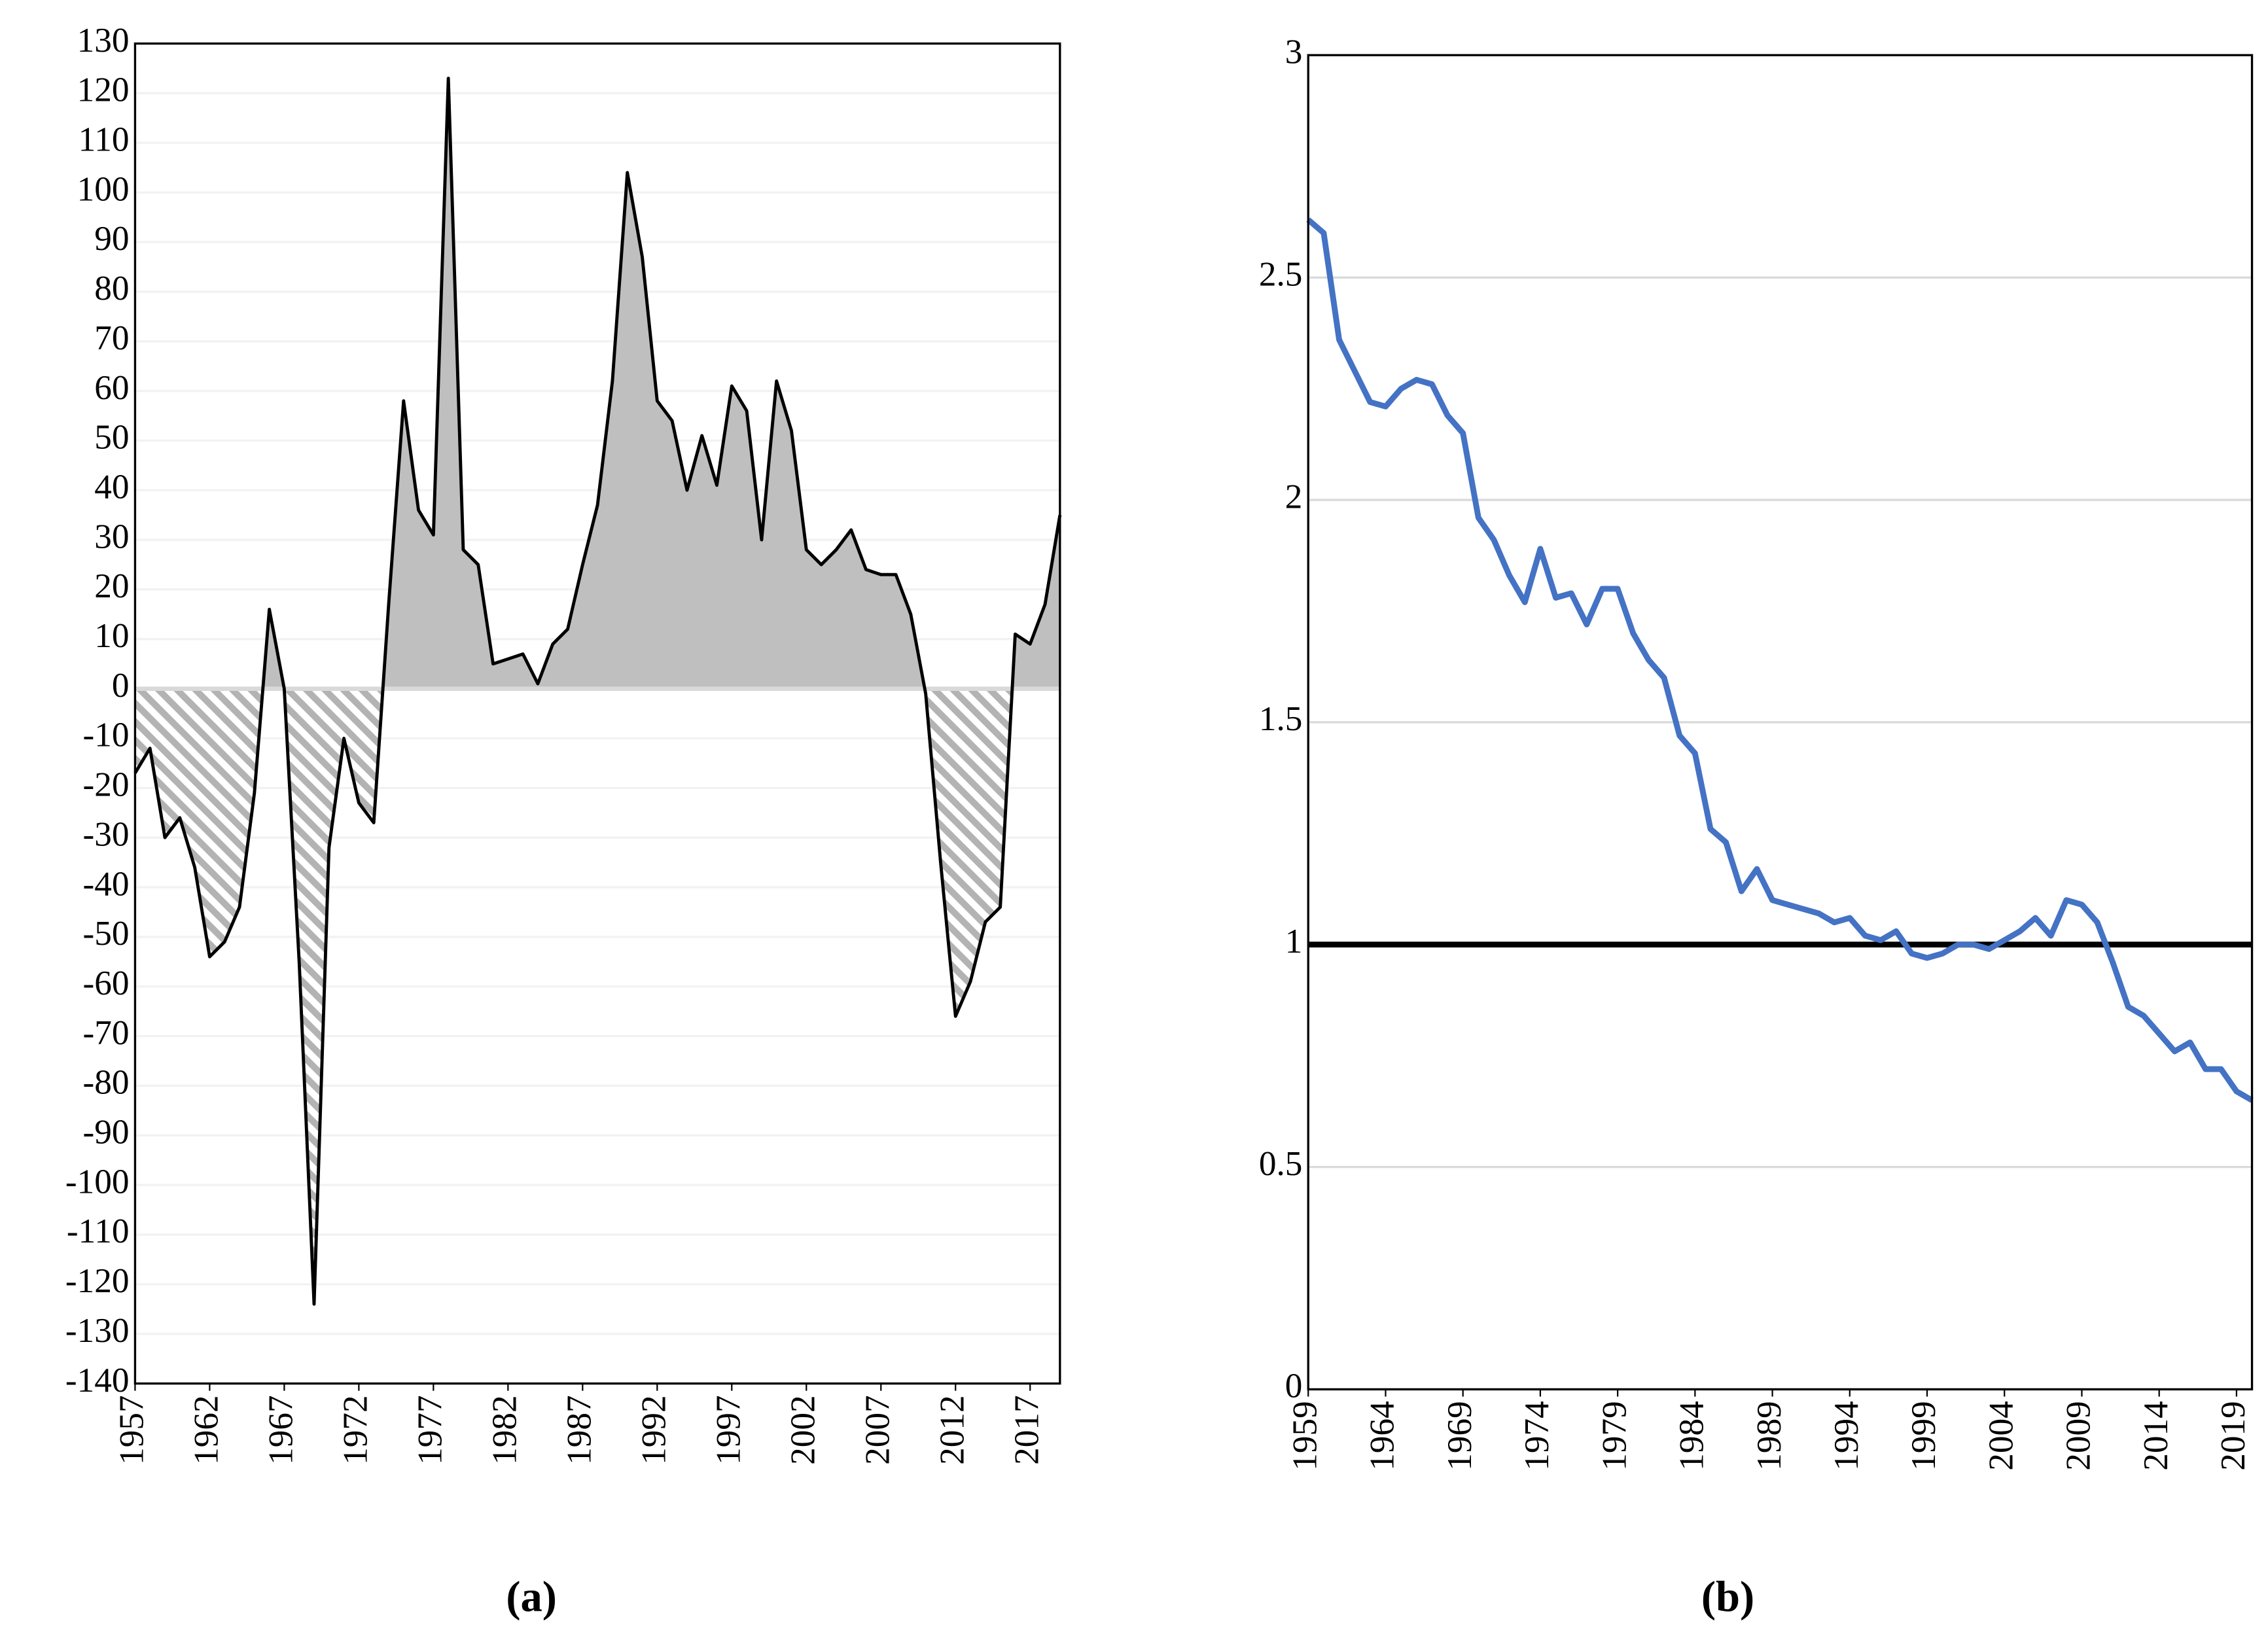 This screenshot has height=1637, width=2268. I want to click on x-tick-label: 2007, so click(877, 1430).